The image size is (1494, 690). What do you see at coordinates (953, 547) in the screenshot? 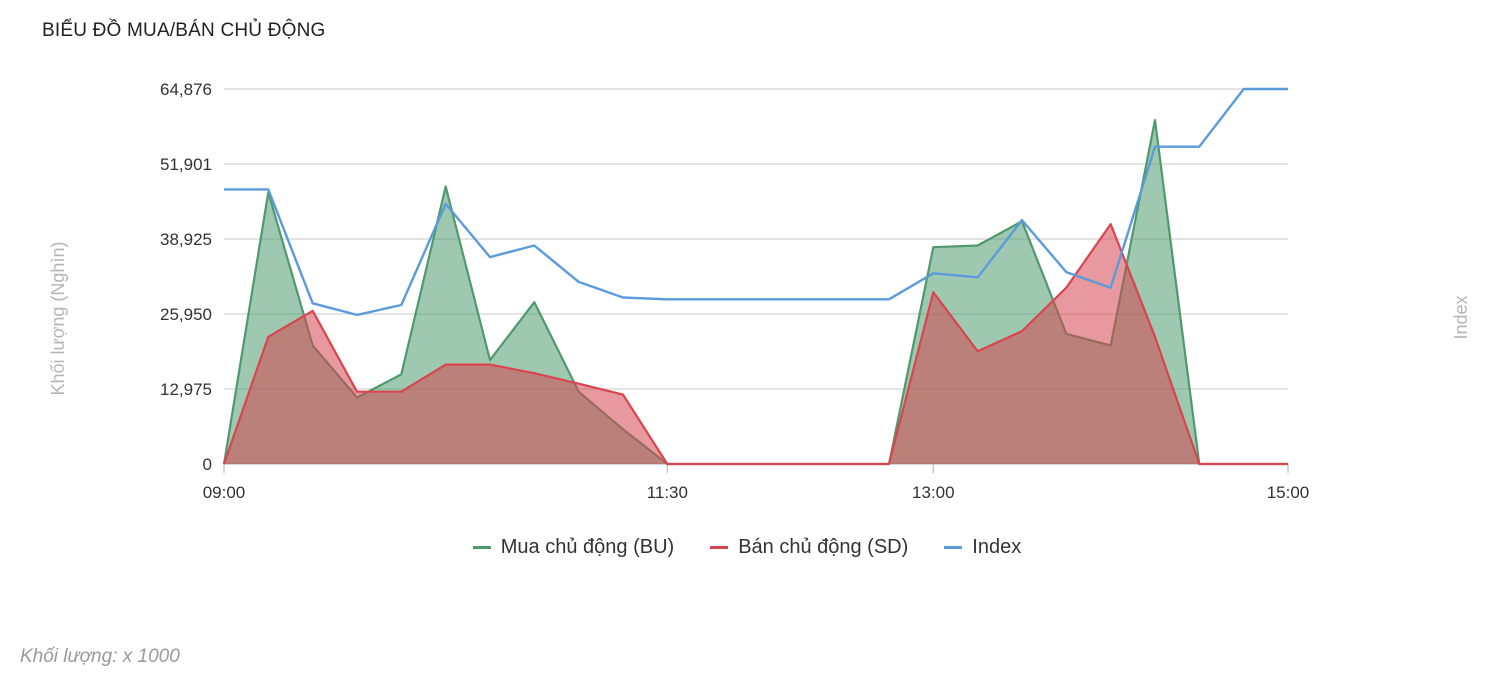
I see `legend-swatch-index` at bounding box center [953, 547].